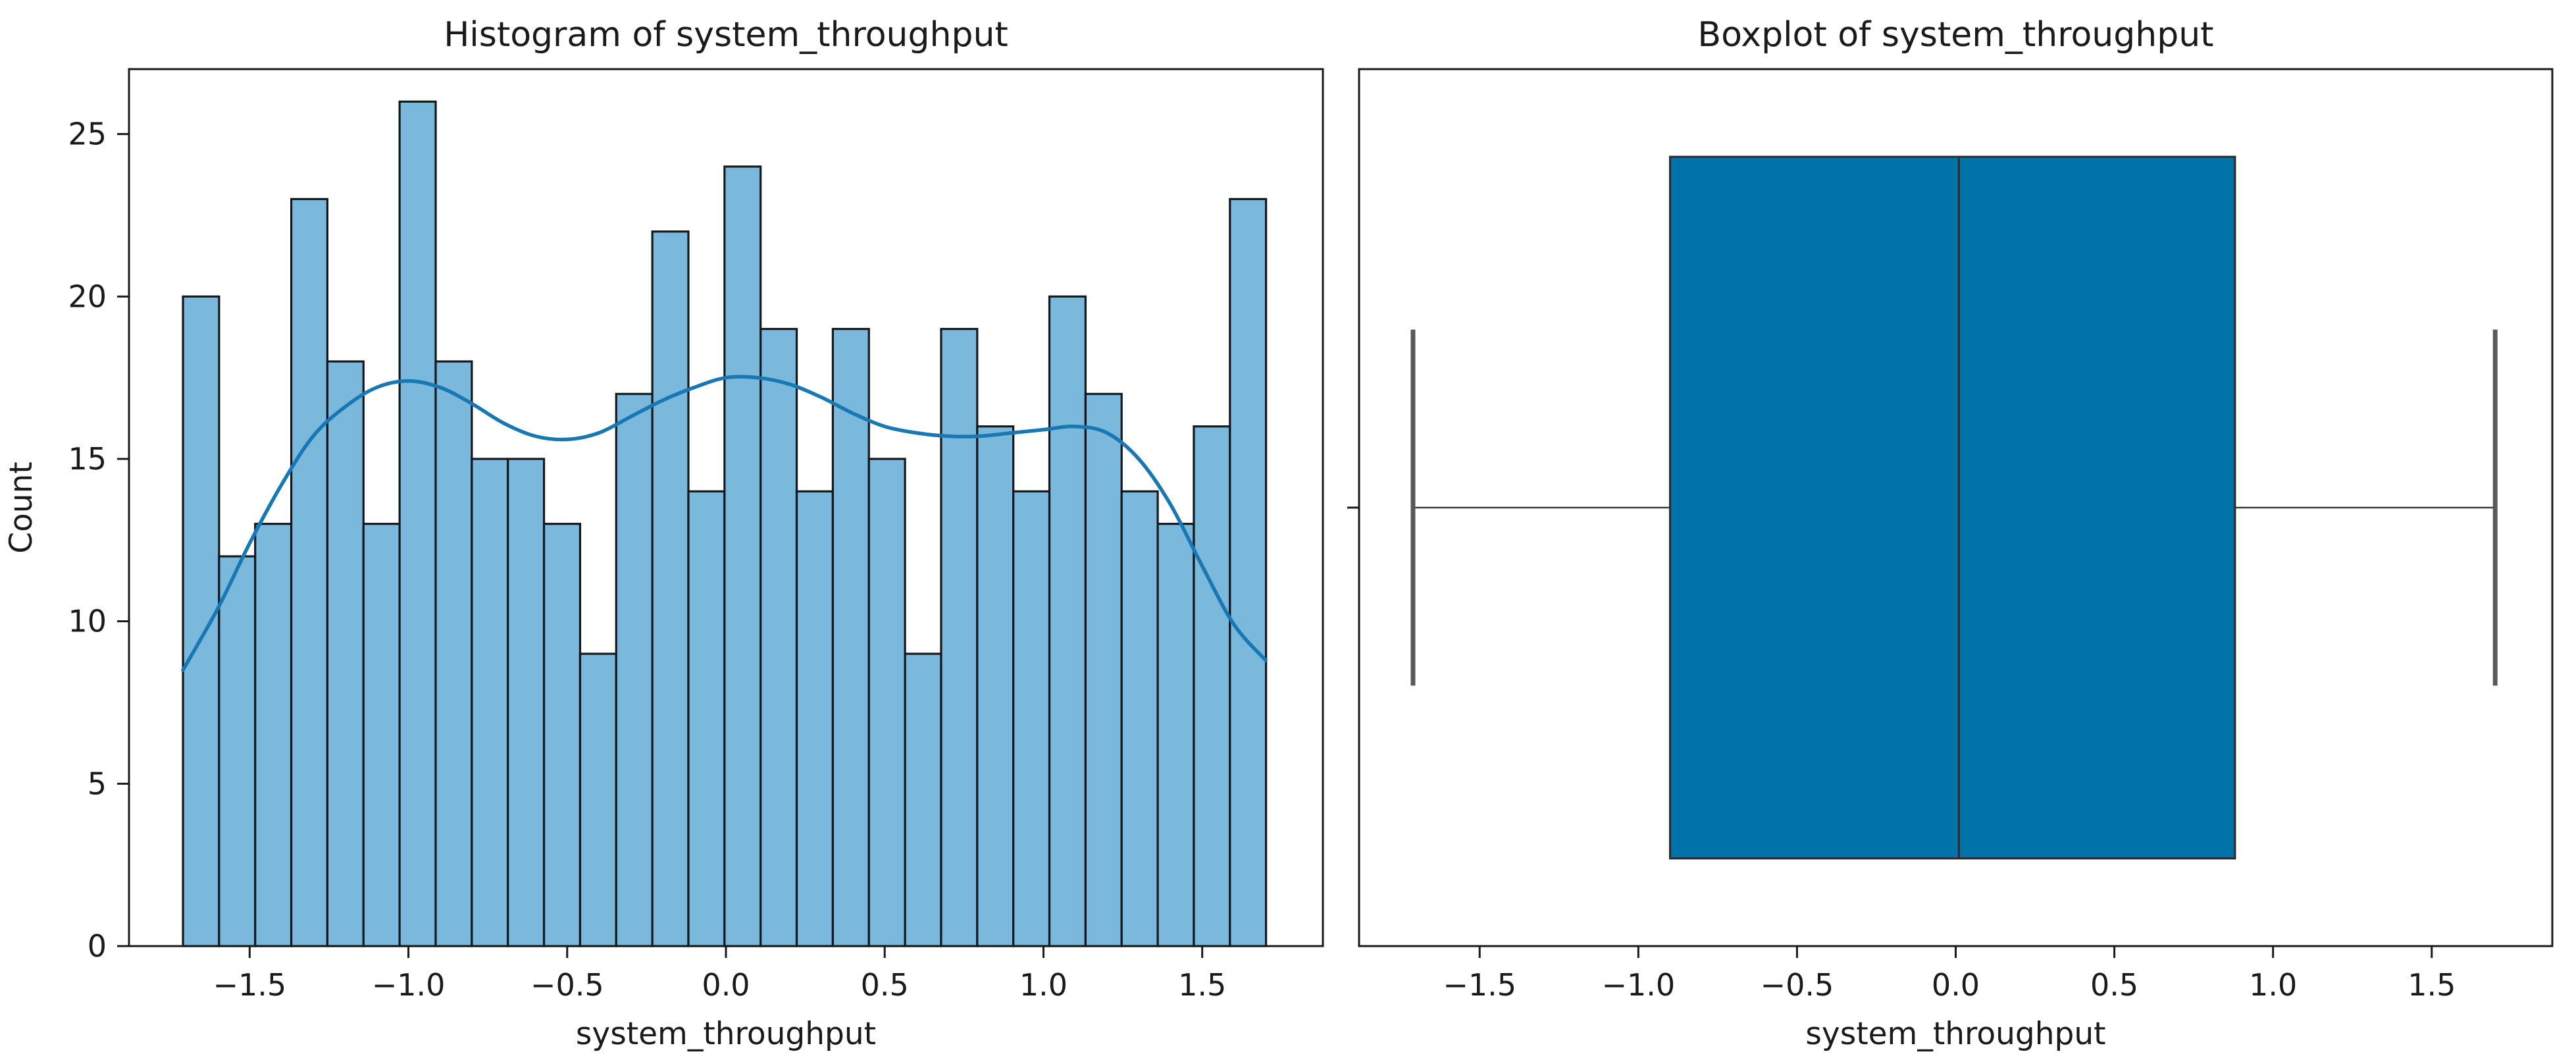 The image size is (2576, 1060). I want to click on iqr-box, so click(1952, 508).